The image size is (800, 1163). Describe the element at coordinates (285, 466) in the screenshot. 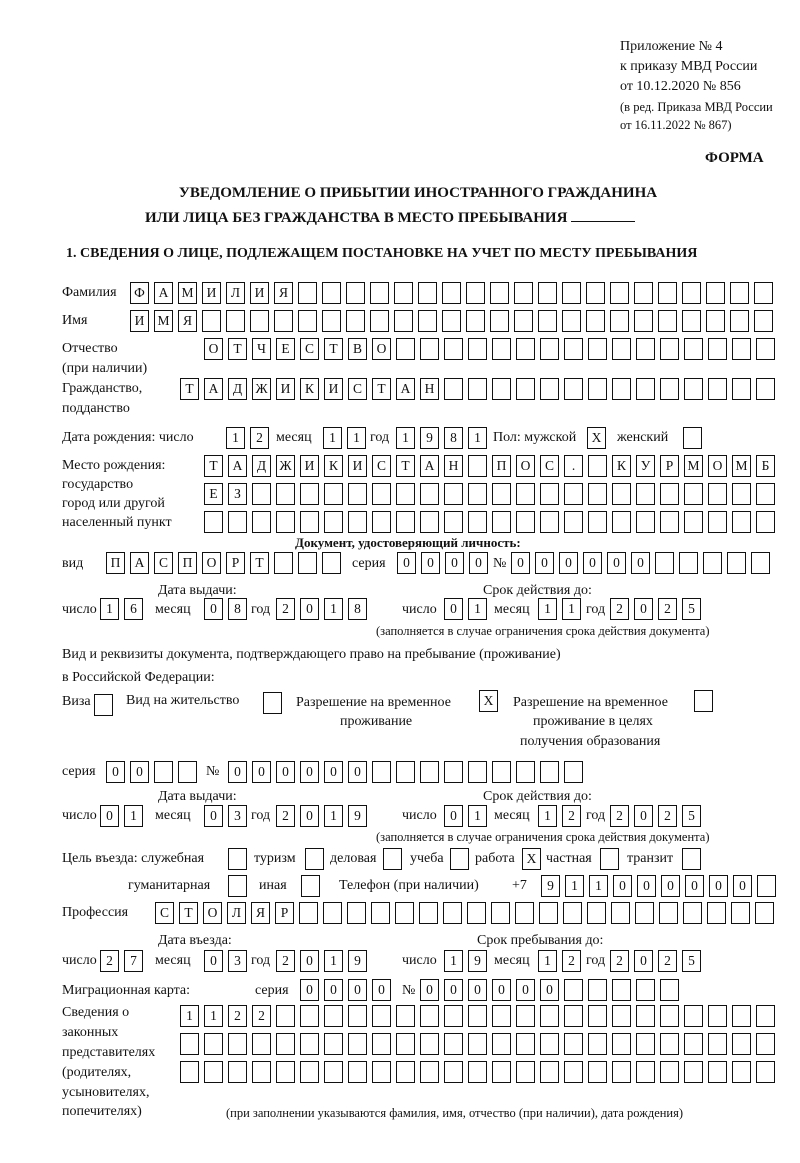

I see `char-box: Ж` at that location.